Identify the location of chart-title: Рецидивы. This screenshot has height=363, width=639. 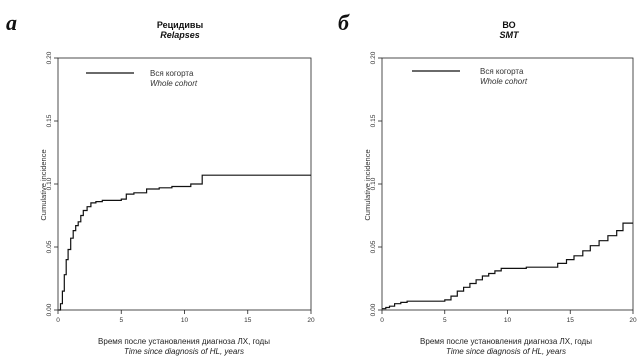
(180, 25).